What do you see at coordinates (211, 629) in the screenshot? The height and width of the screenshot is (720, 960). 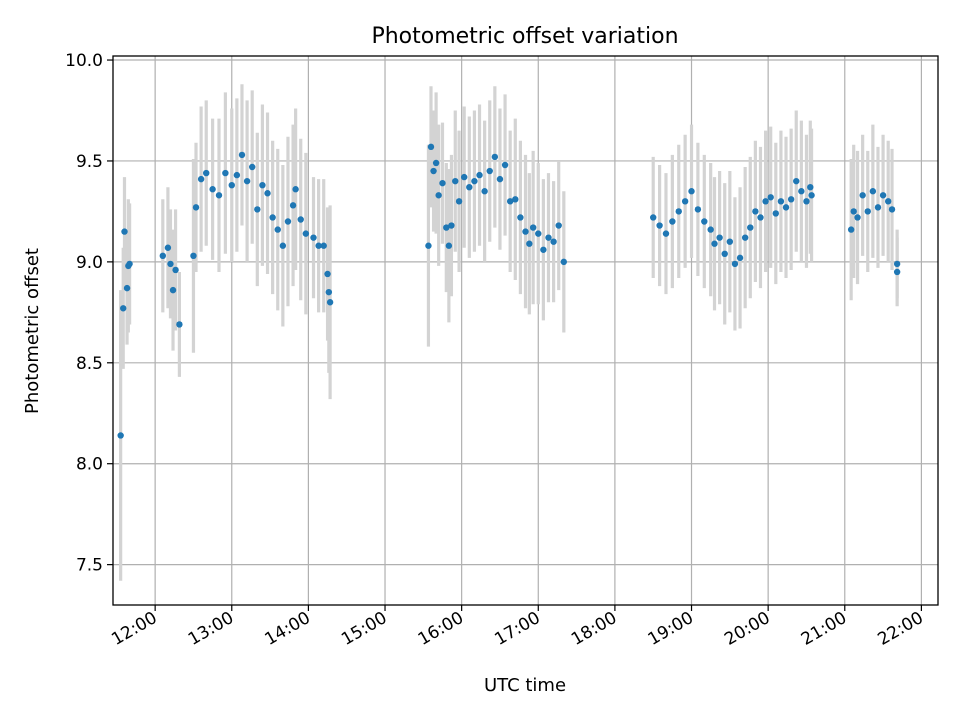 I see `x-tick-label: 13:00` at bounding box center [211, 629].